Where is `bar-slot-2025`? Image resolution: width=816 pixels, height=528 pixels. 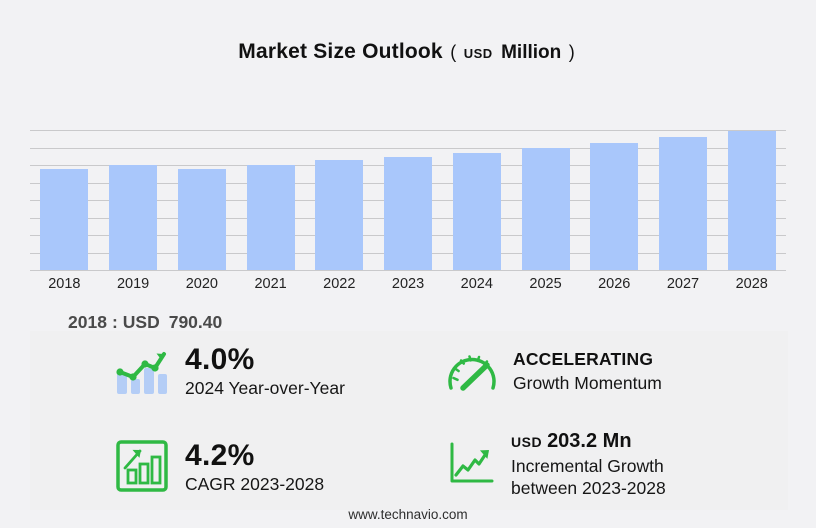
bar-slot-2025 is located at coordinates (545, 200).